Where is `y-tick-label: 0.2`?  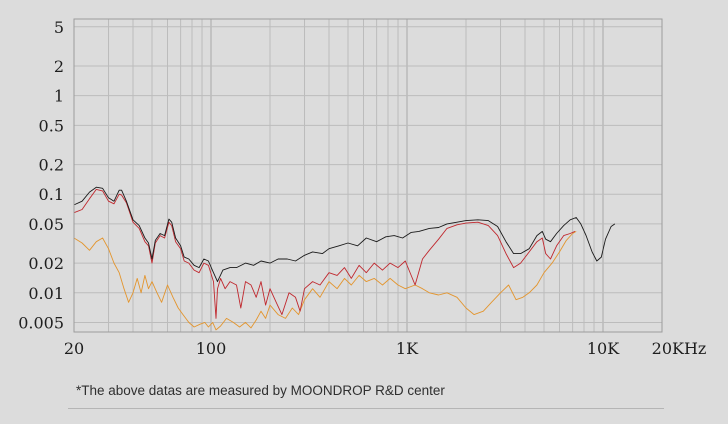
y-tick-label: 0.2 is located at coordinates (51, 165).